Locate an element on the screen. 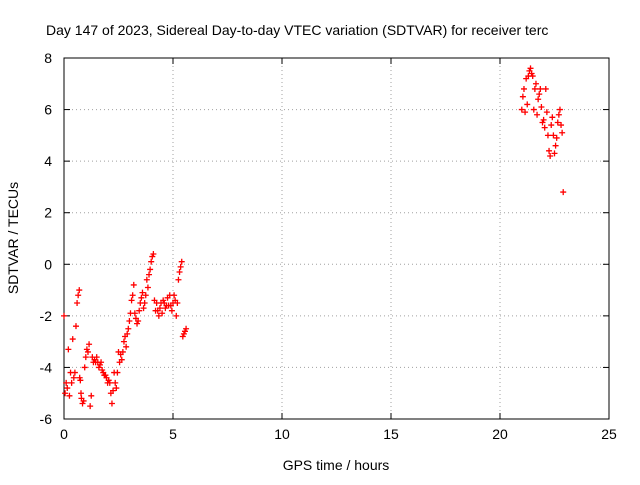 The height and width of the screenshot is (485, 640). y-tick-label: 0 is located at coordinates (48, 264).